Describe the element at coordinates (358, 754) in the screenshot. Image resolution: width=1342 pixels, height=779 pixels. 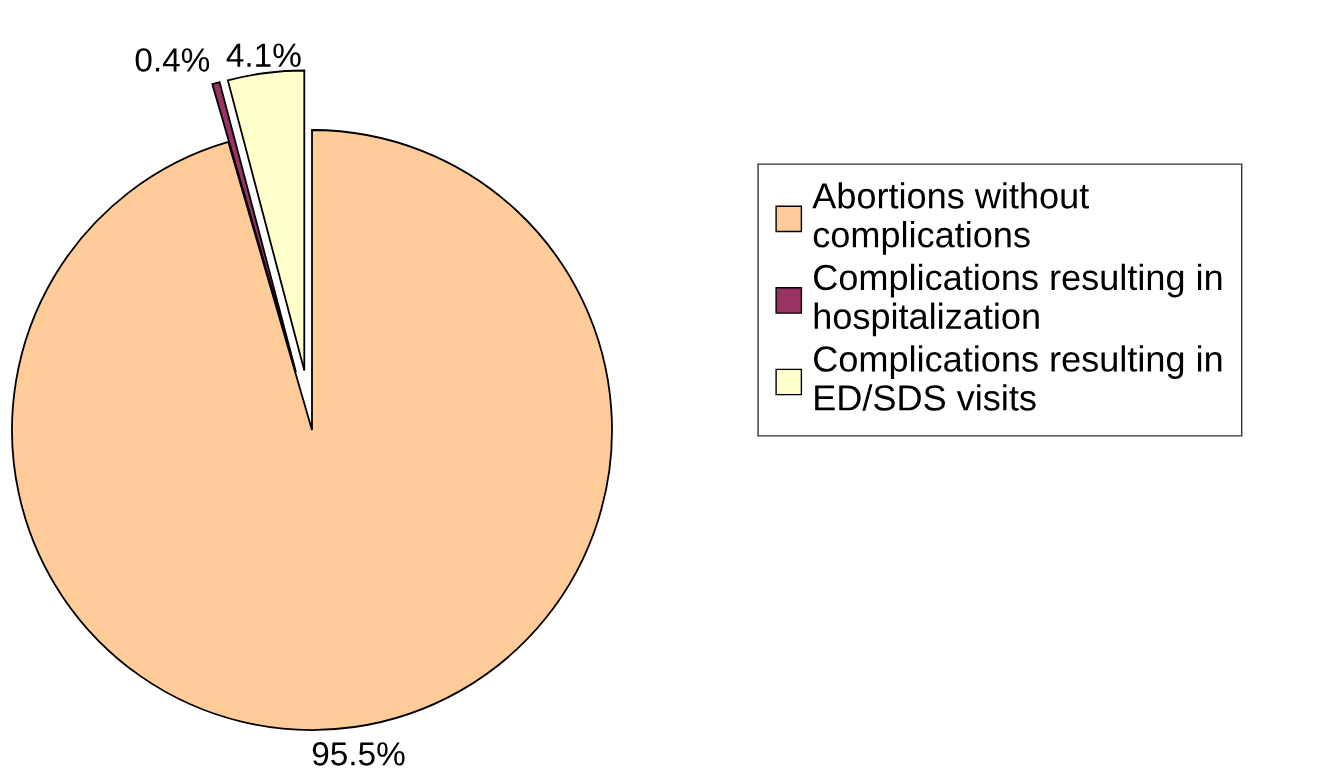
I see `data-label: 95.5%` at that location.